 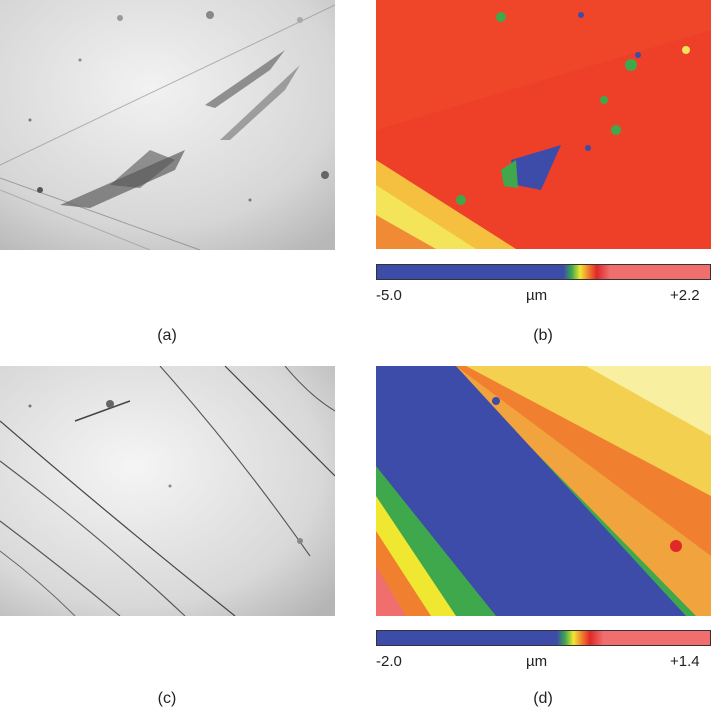 What do you see at coordinates (543, 638) in the screenshot?
I see `colorbar-d` at bounding box center [543, 638].